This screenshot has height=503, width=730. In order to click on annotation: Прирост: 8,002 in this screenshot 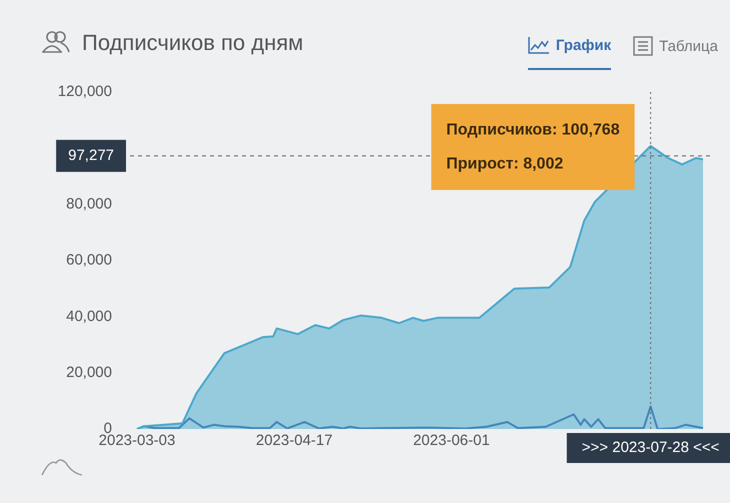, I will do `click(505, 163)`.